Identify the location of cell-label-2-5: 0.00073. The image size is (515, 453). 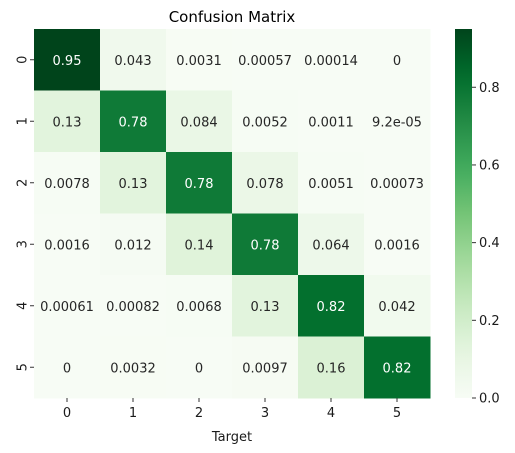
(397, 184).